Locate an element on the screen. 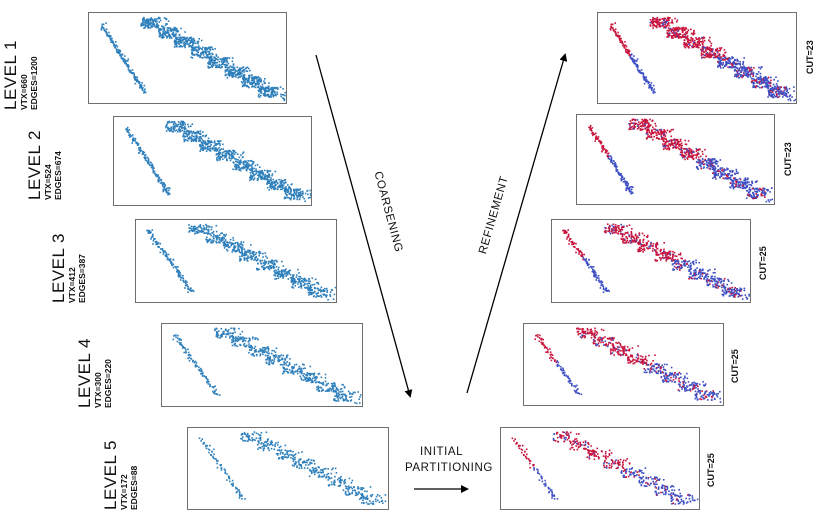  refined-level-3-matrix is located at coordinates (651, 261).